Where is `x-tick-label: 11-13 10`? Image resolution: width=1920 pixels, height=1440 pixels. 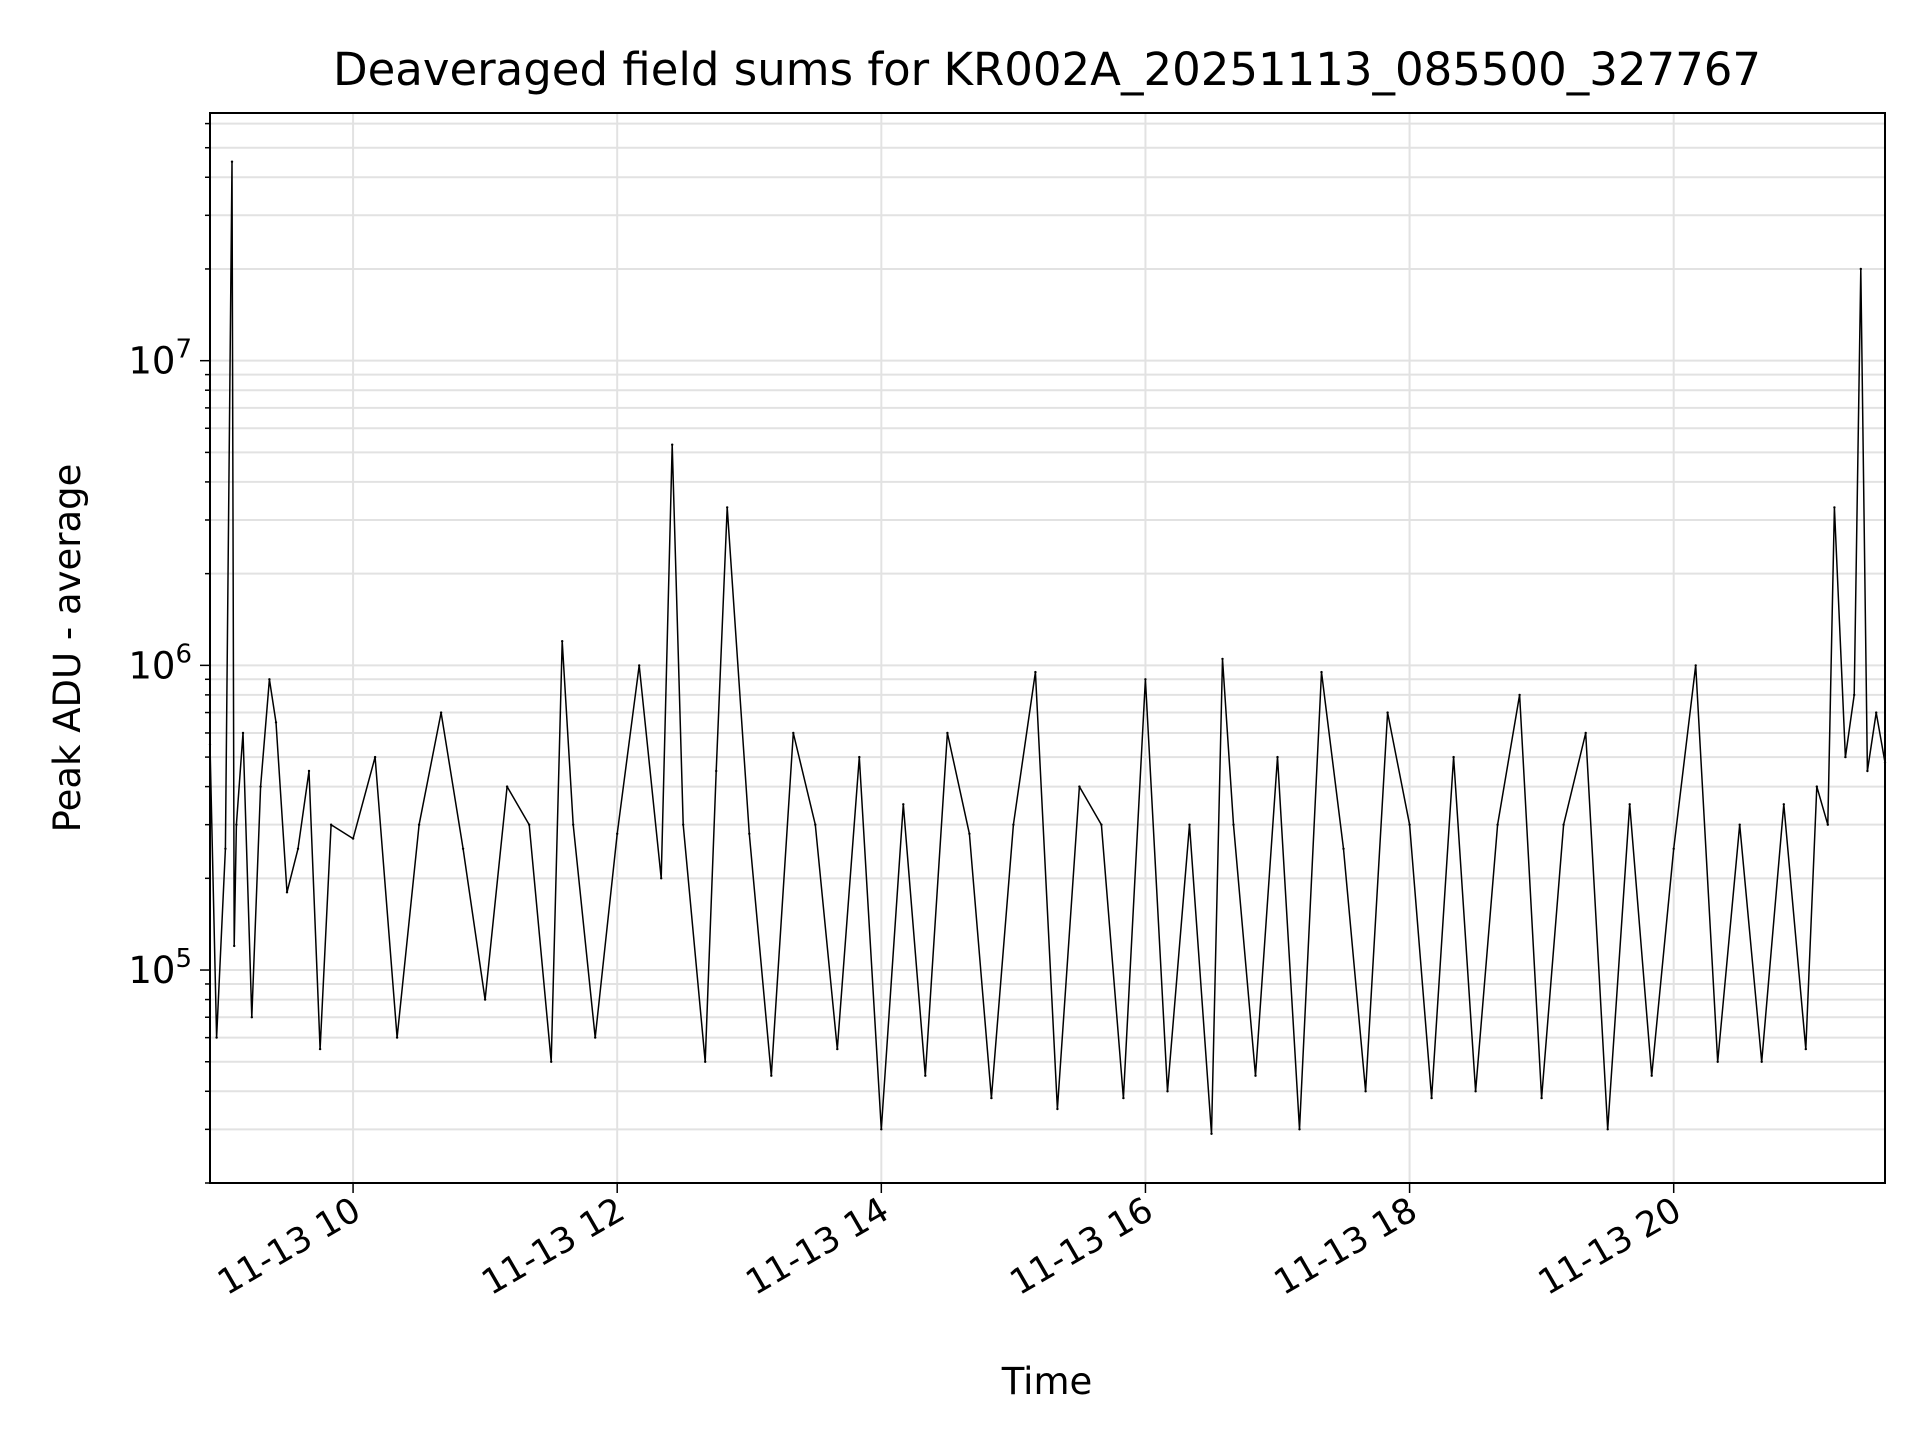 x-tick-label: 11-13 10 is located at coordinates (289, 1246).